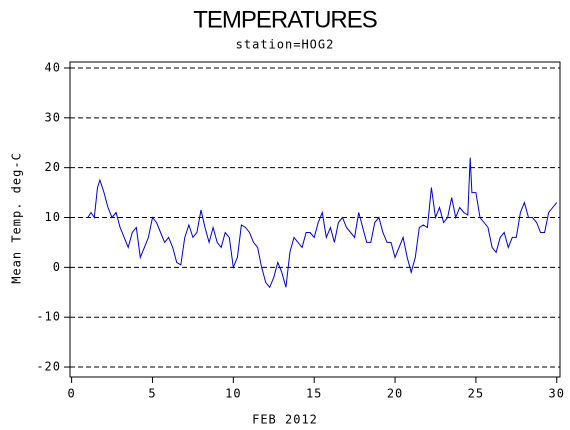 Image resolution: width=570 pixels, height=430 pixels. Describe the element at coordinates (53, 67) in the screenshot. I see `y-tick-label: 40` at that location.